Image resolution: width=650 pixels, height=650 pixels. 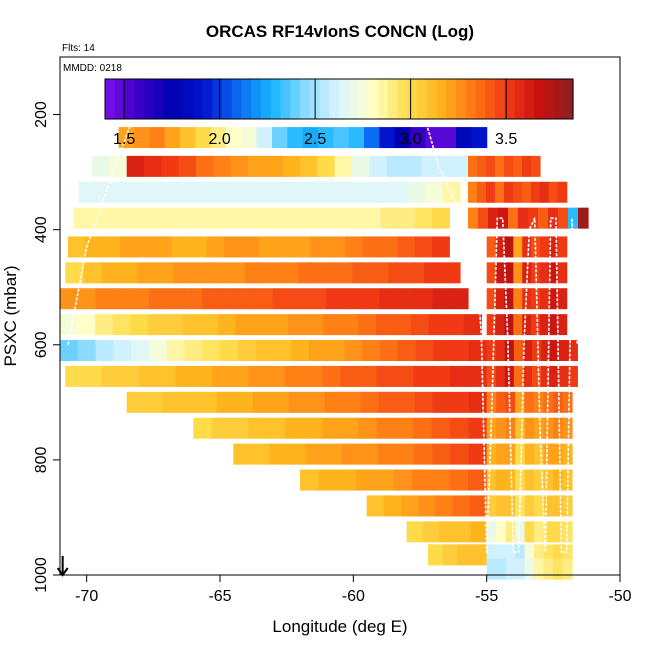 I want to click on x-tick-label: -65, so click(x=219, y=596).